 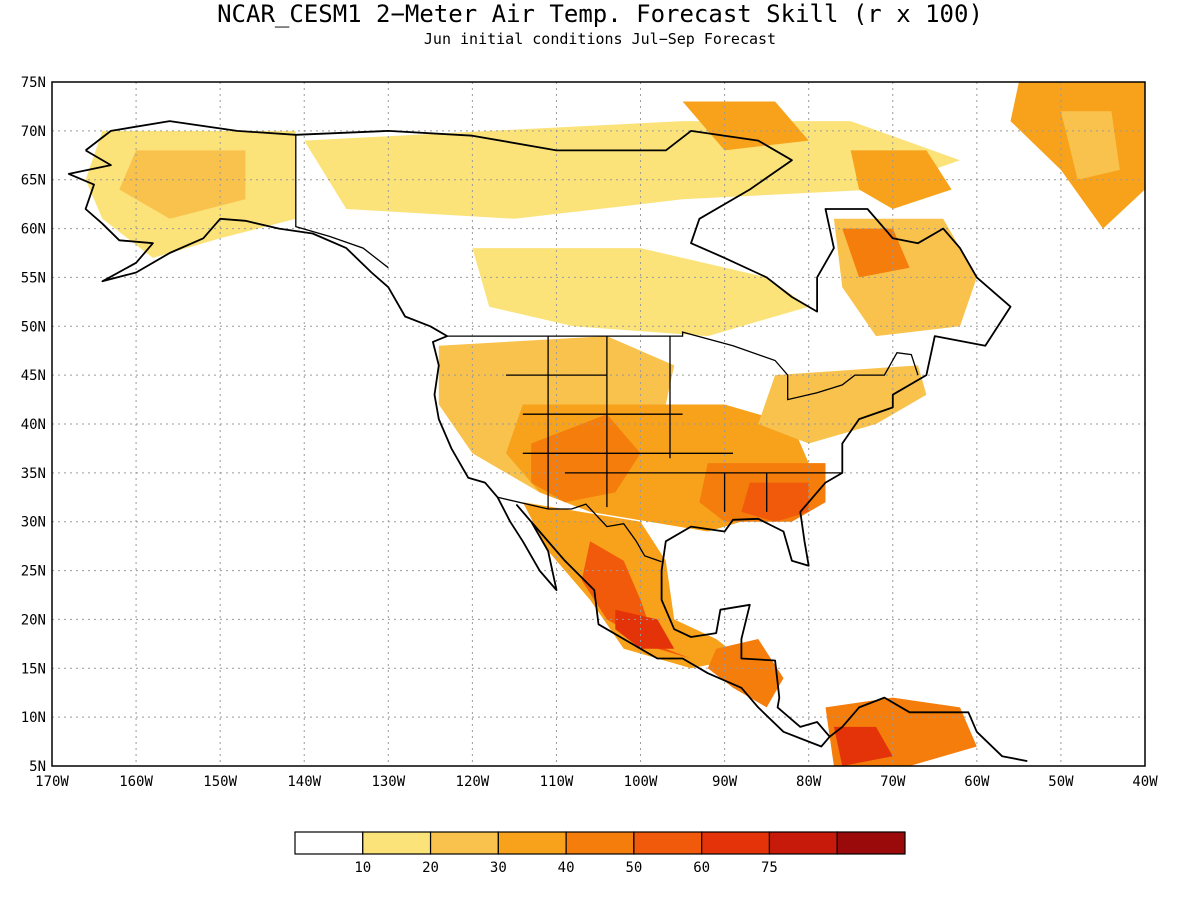 I want to click on map-subtitle: Jun initial conditions Jul−Sep Forecast, so click(x=600, y=39).